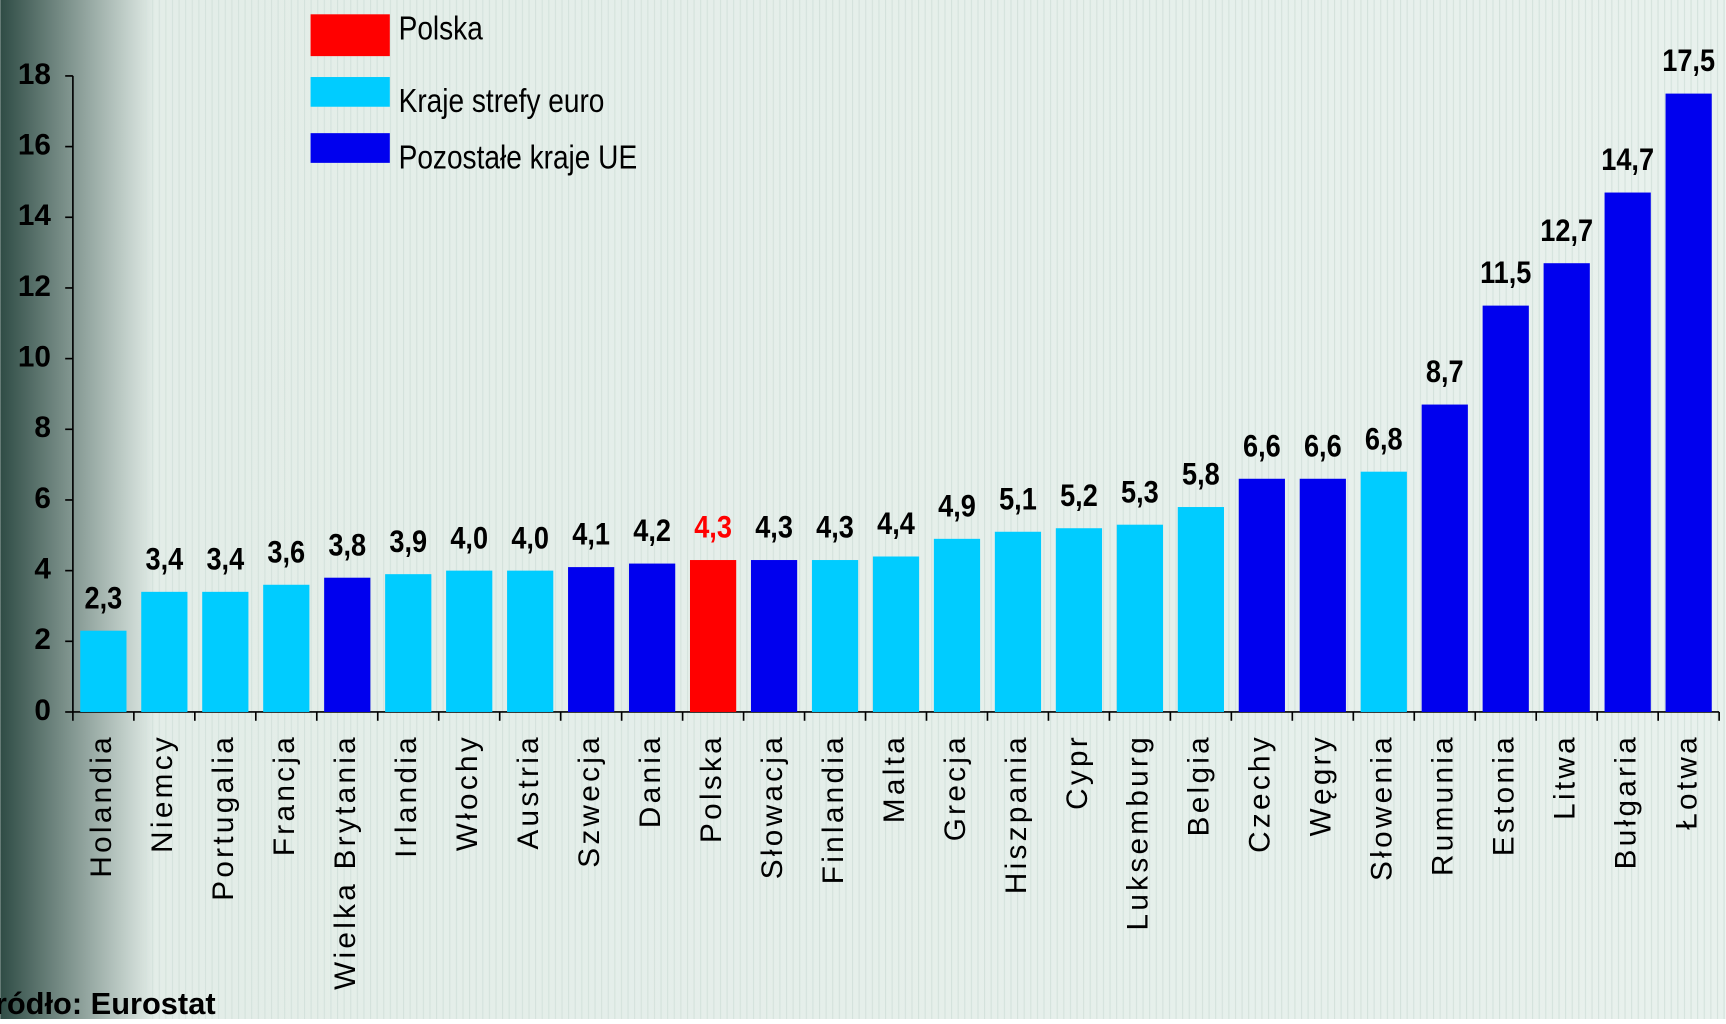 Image resolution: width=1726 pixels, height=1024 pixels. I want to click on y-tick-label: 4, so click(42, 568).